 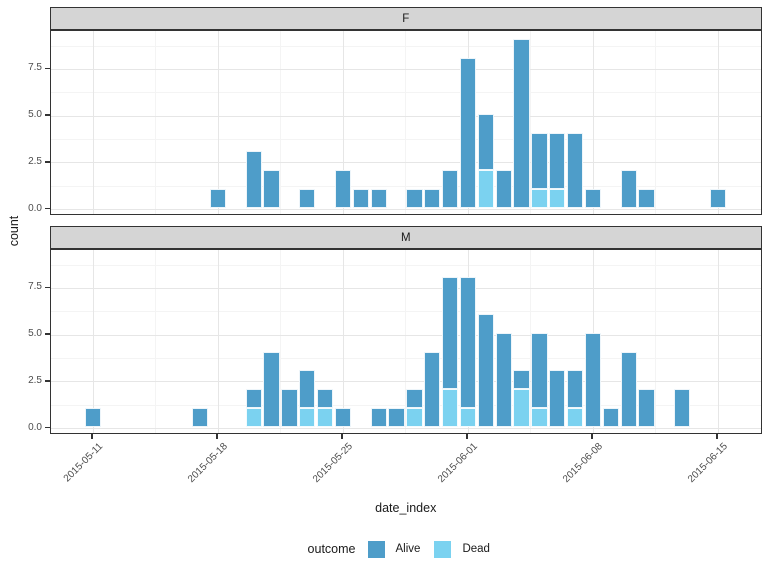 I want to click on bar-f-2015-06-04-alive, so click(x=521, y=123).